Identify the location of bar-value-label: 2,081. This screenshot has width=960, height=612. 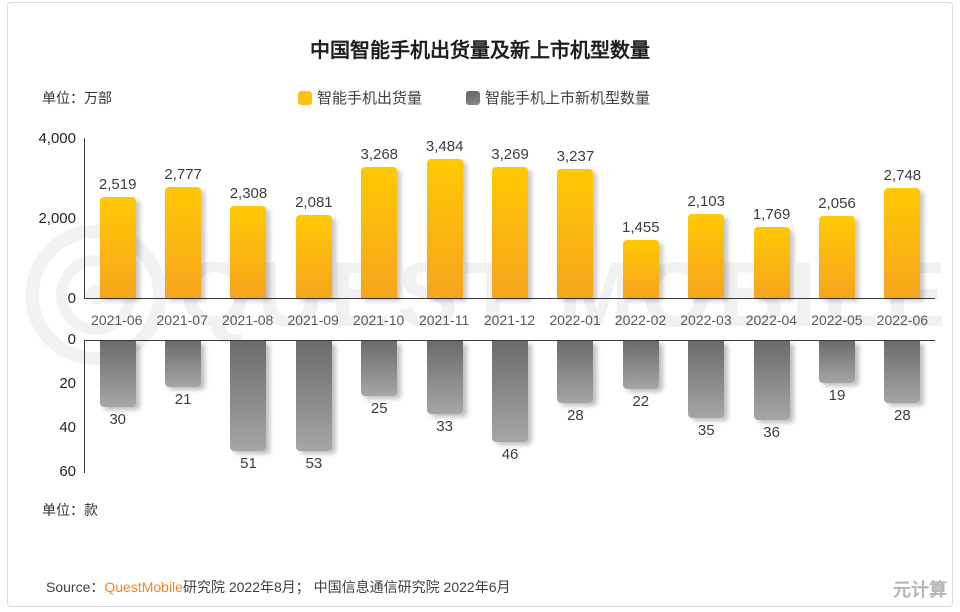
(314, 202).